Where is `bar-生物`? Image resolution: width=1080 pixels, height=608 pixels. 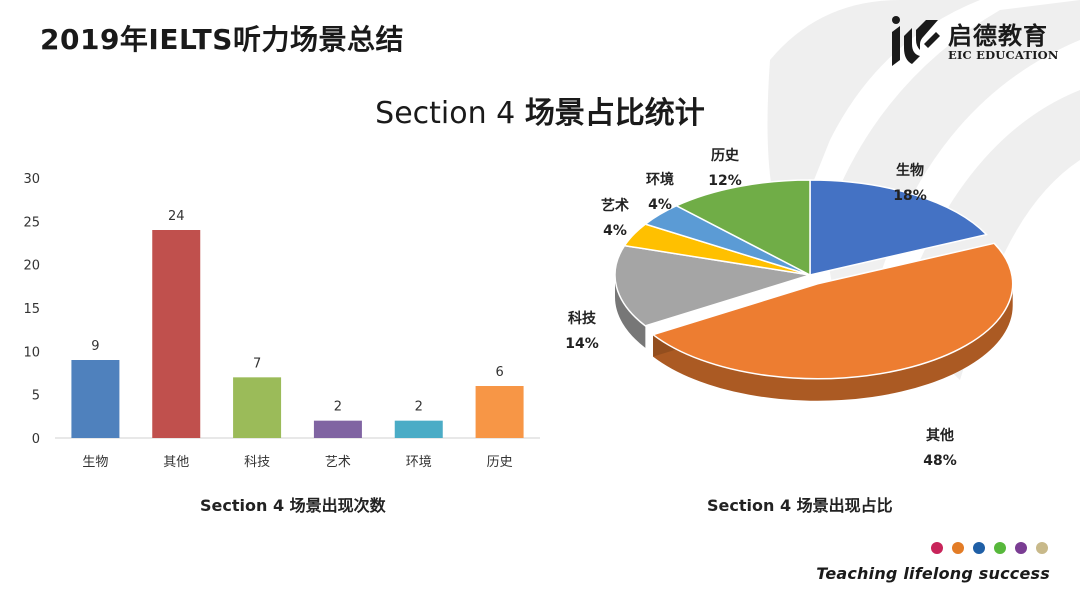 bar-生物 is located at coordinates (95, 399).